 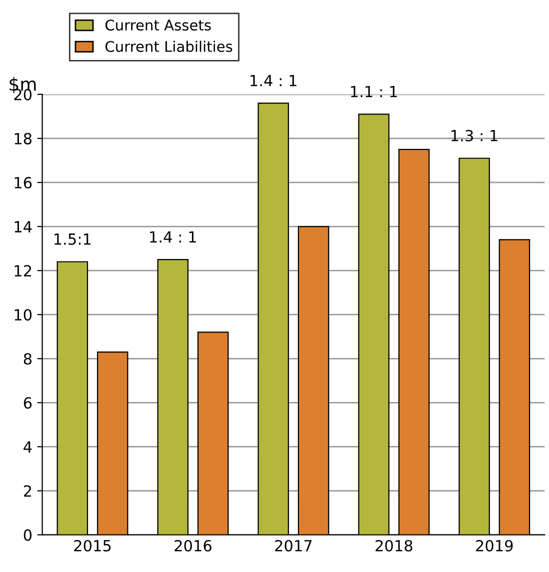 What do you see at coordinates (28, 403) in the screenshot?
I see `y-tick-label: 6` at bounding box center [28, 403].